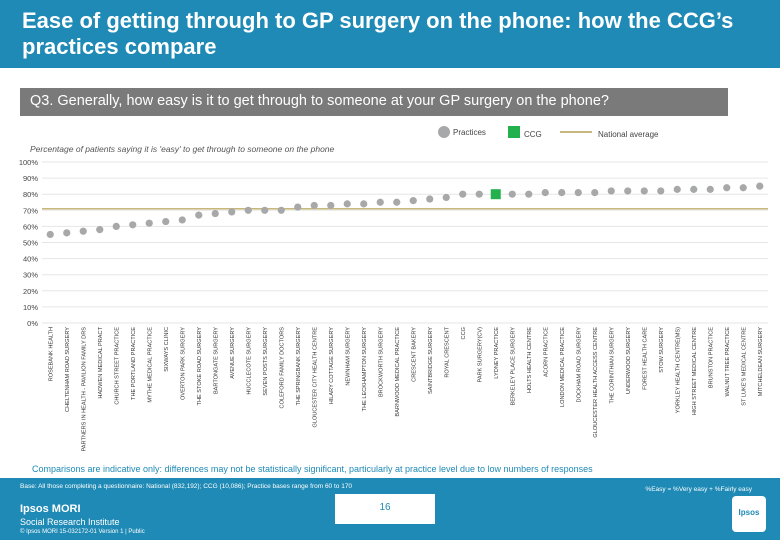  What do you see at coordinates (68, 369) in the screenshot?
I see `x-category-label: CHELTENHAM ROAD SURGERY` at bounding box center [68, 369].